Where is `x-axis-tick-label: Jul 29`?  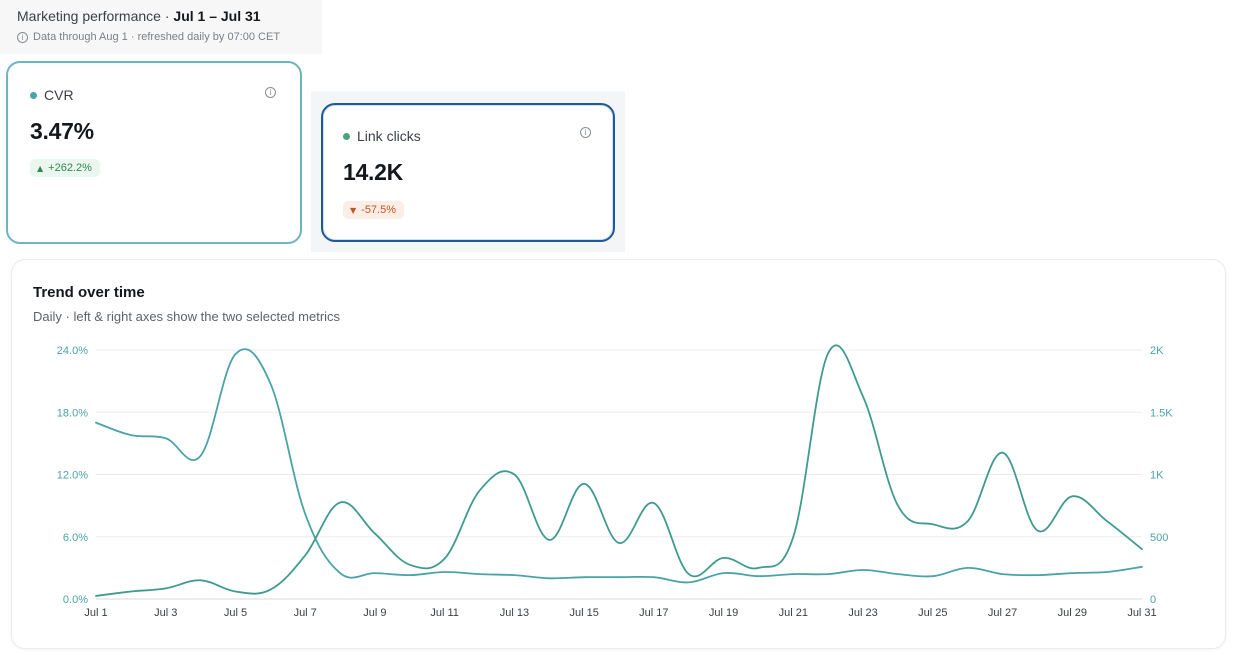
x-axis-tick-label: Jul 29 is located at coordinates (1072, 613).